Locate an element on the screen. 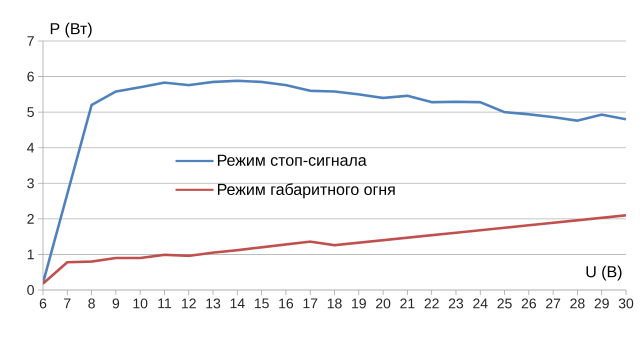 The image size is (640, 360). x-tick-label: 15 is located at coordinates (261, 303).